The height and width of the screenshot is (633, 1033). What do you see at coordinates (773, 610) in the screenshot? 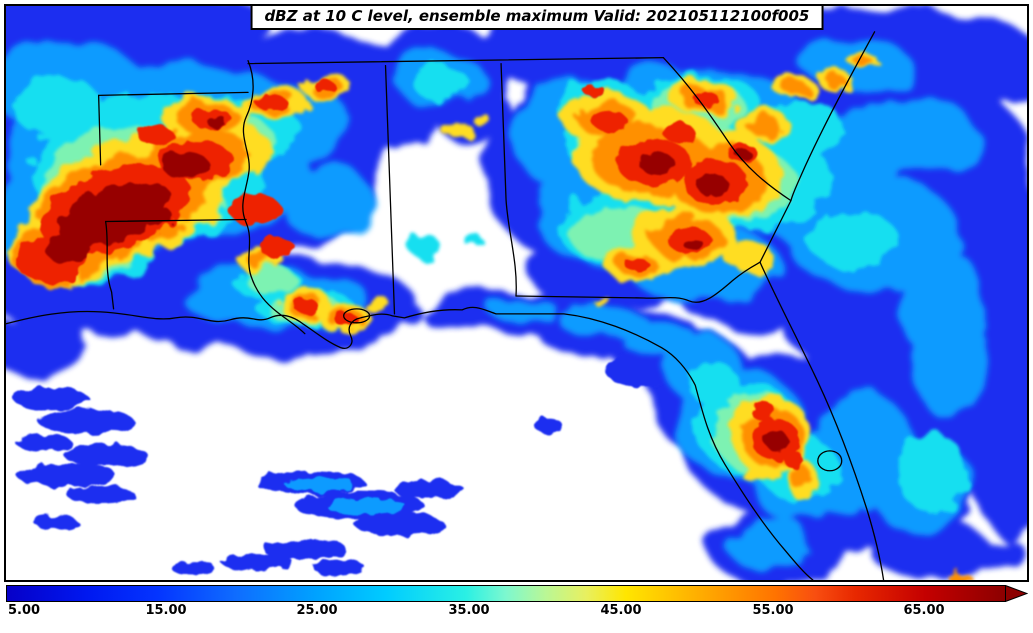
I see `colorbar-tick-label: 55.00` at bounding box center [773, 610].